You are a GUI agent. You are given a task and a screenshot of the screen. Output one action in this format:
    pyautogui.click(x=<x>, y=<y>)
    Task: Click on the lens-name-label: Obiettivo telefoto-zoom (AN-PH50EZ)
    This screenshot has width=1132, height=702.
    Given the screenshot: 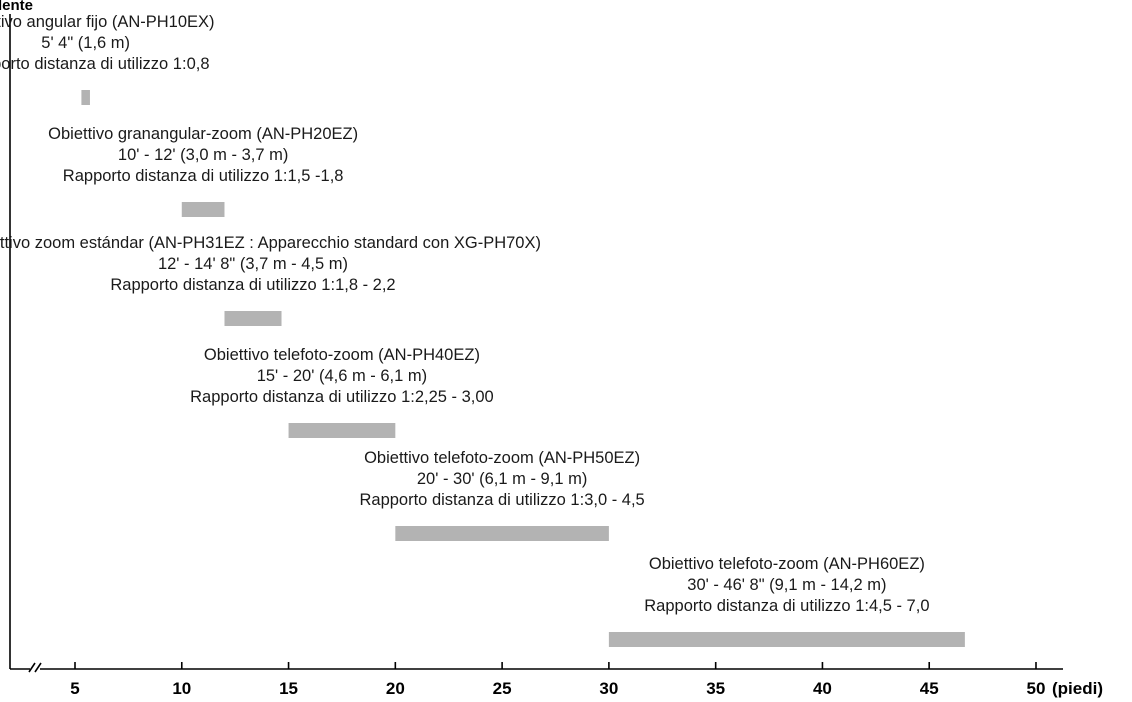 What is the action you would take?
    pyautogui.click(x=502, y=458)
    